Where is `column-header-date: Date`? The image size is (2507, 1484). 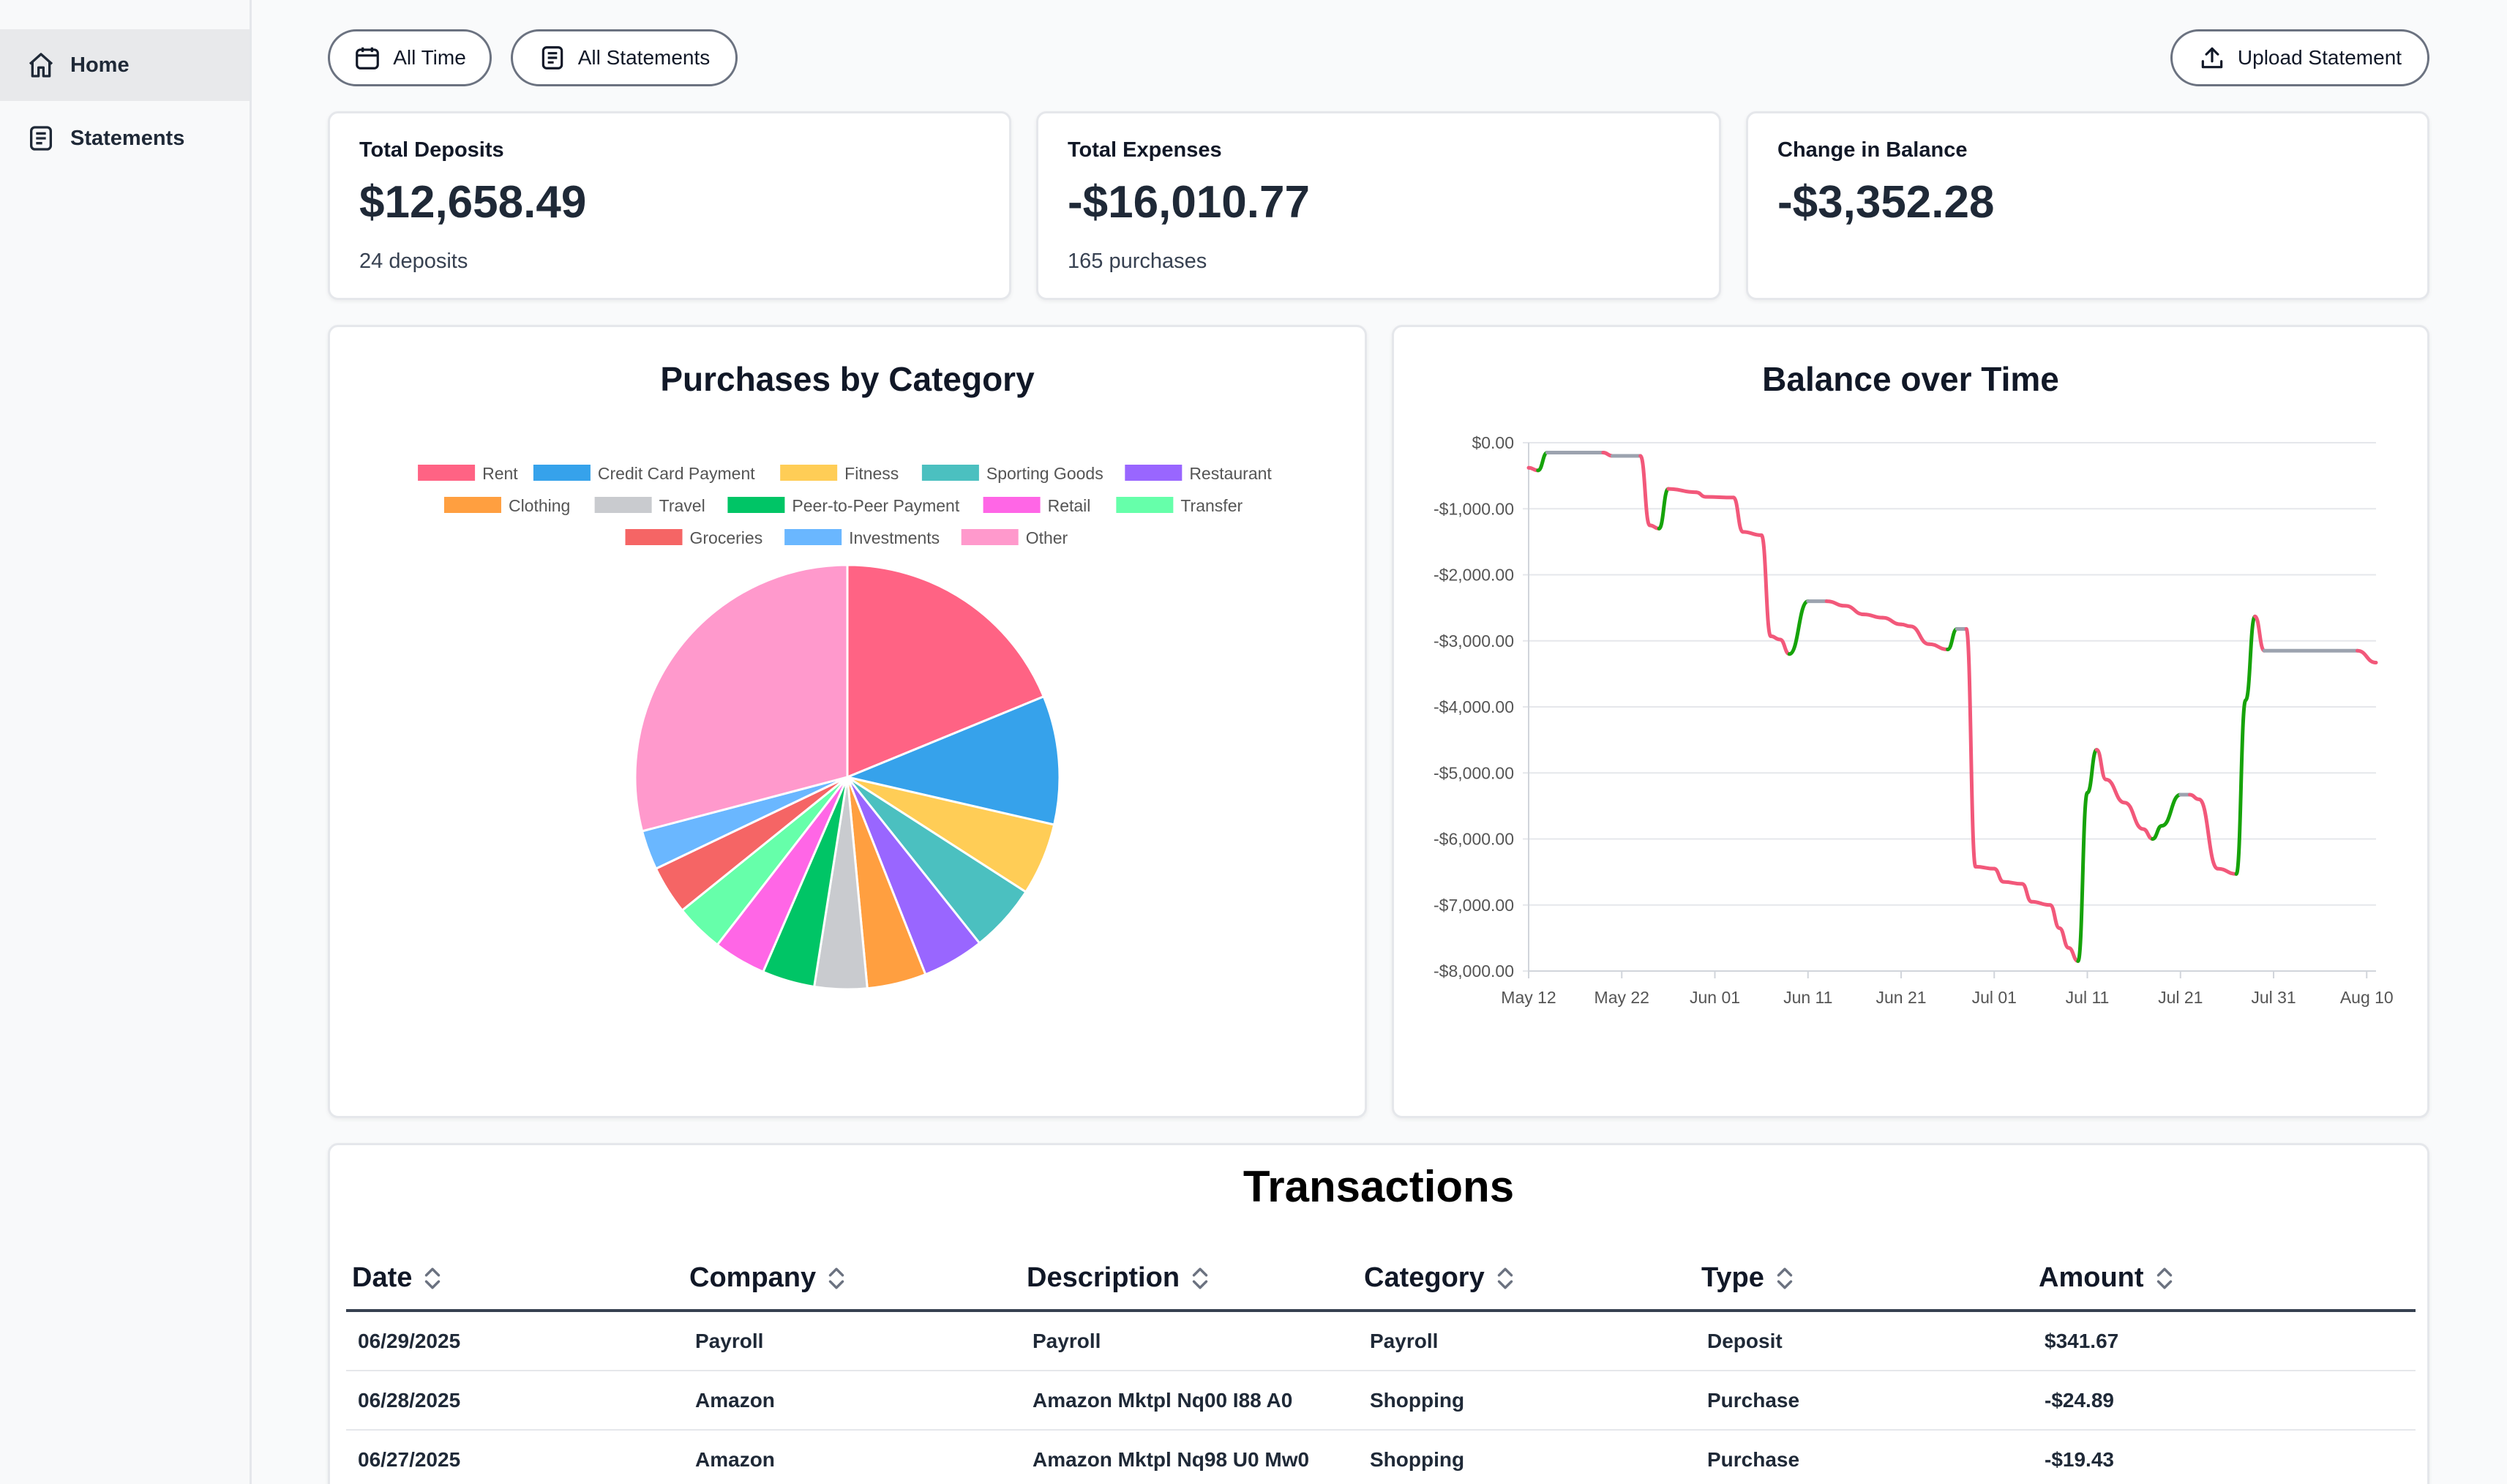 column-header-date: Date is located at coordinates (397, 1278).